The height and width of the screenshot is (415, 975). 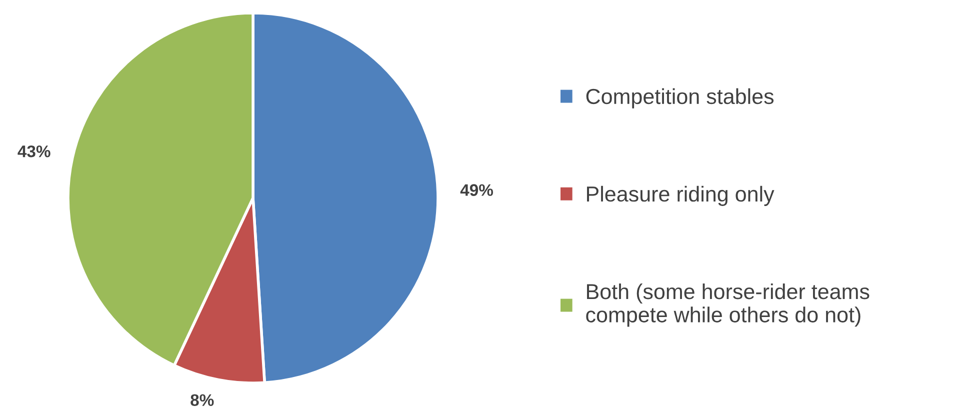 I want to click on data-label: 8%, so click(x=202, y=400).